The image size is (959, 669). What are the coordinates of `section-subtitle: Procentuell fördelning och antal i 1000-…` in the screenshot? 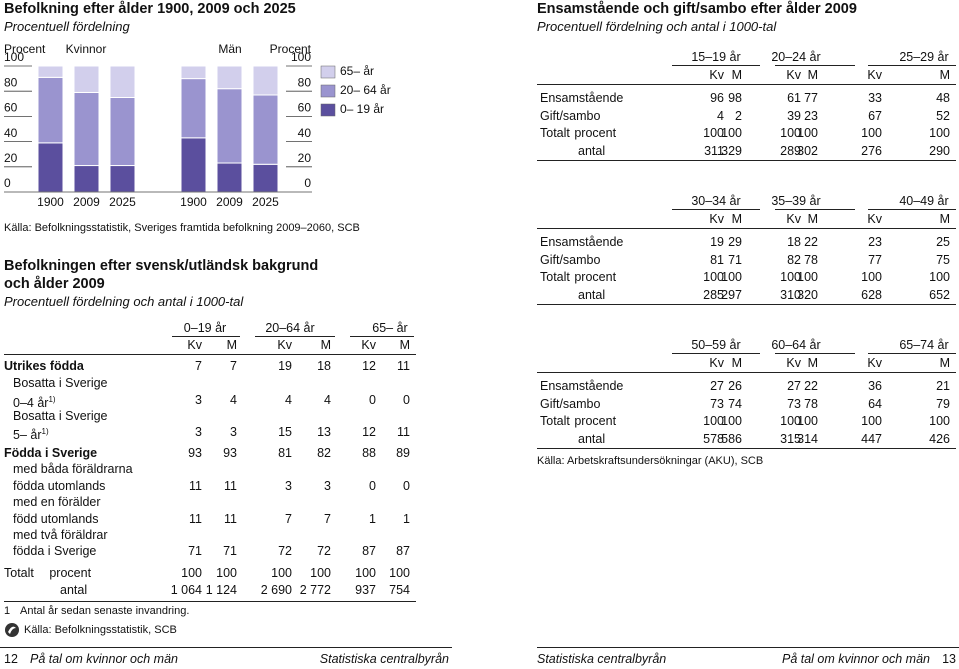 It's located at (657, 26).